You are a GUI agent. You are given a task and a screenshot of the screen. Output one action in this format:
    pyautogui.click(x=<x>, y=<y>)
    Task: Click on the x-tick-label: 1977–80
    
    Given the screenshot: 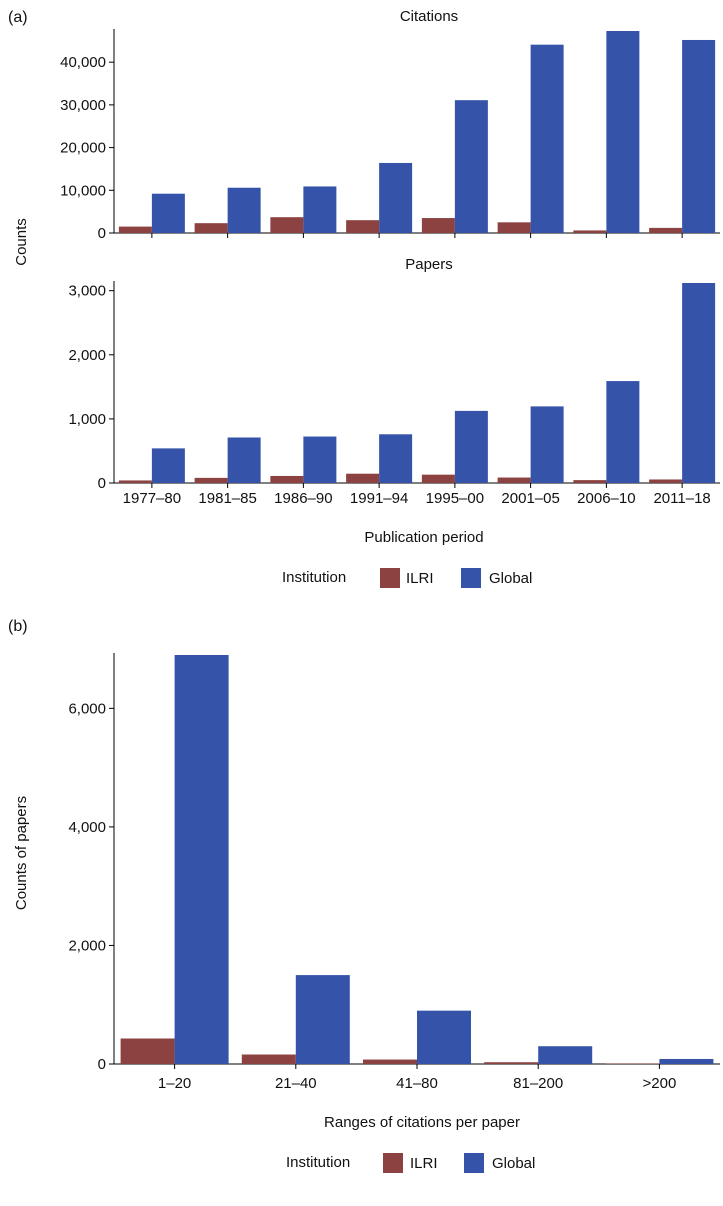 What is the action you would take?
    pyautogui.click(x=152, y=498)
    